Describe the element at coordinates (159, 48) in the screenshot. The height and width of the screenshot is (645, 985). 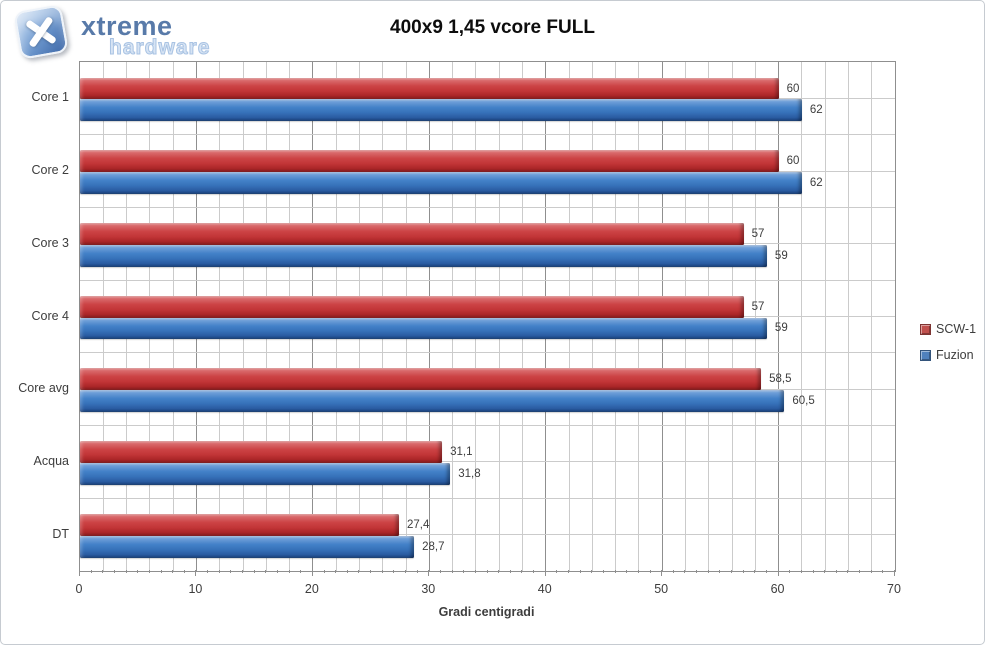
I see `logo-brand-bottom: hardware` at that location.